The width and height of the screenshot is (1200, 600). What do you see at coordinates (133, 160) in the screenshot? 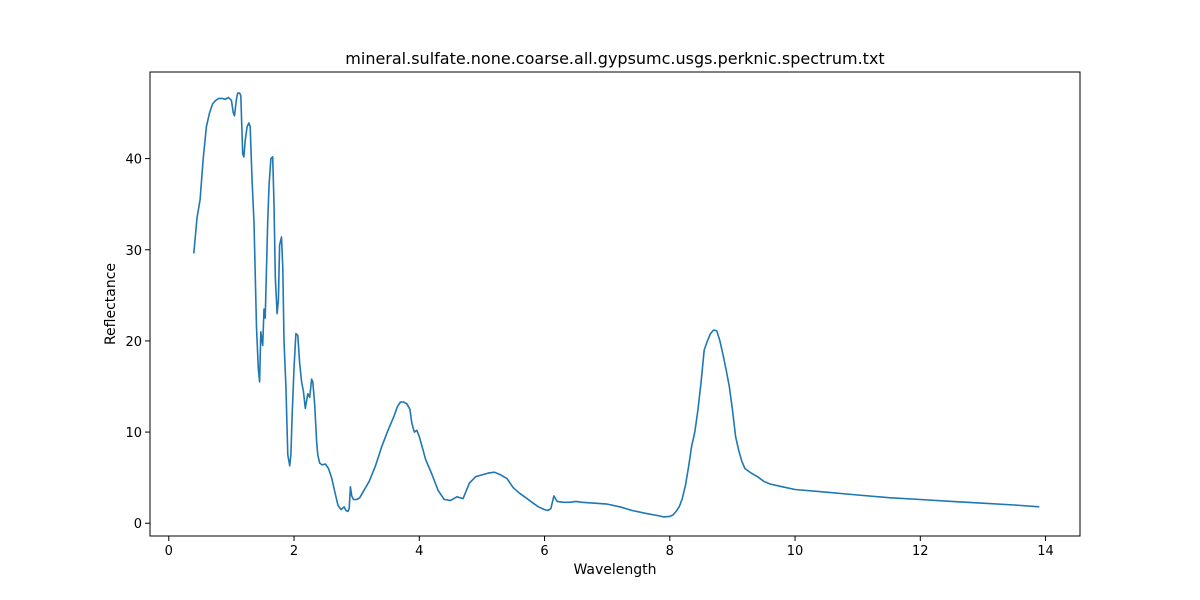
I see `y-tick-label: 40` at bounding box center [133, 160].